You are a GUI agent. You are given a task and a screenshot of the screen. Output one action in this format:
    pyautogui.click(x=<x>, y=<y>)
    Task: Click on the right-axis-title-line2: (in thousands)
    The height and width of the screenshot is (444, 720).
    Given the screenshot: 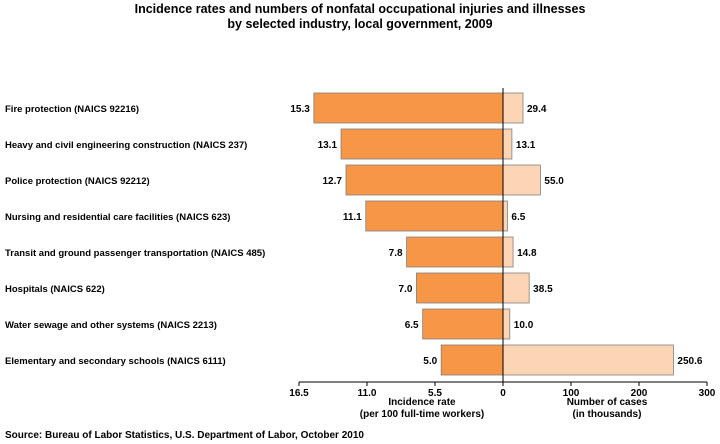 What is the action you would take?
    pyautogui.click(x=607, y=414)
    